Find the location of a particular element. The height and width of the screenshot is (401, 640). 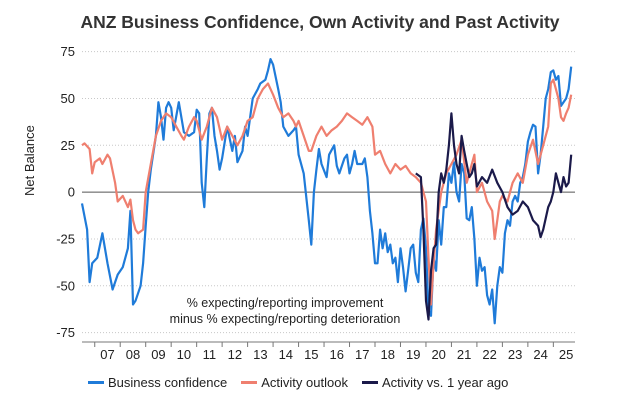

x-tick-label: 18 is located at coordinates (388, 354).